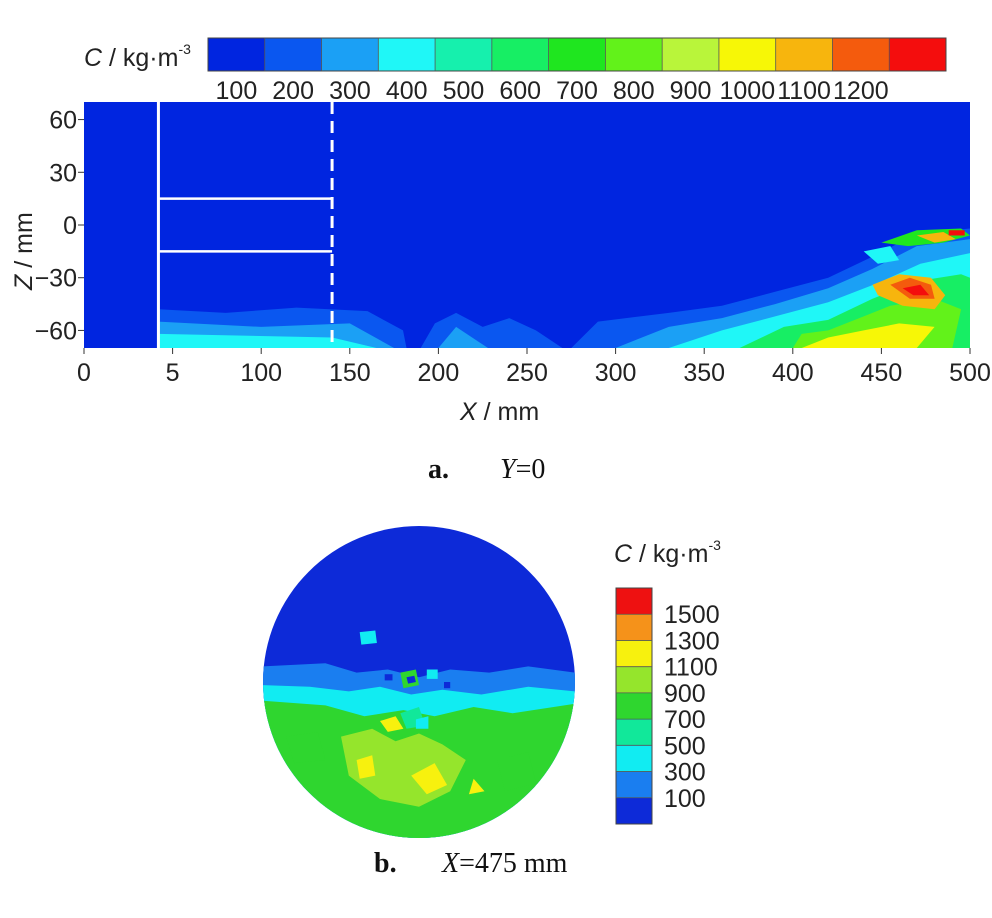 The height and width of the screenshot is (918, 992). What do you see at coordinates (882, 373) in the screenshot?
I see `x-tick-label: 450` at bounding box center [882, 373].